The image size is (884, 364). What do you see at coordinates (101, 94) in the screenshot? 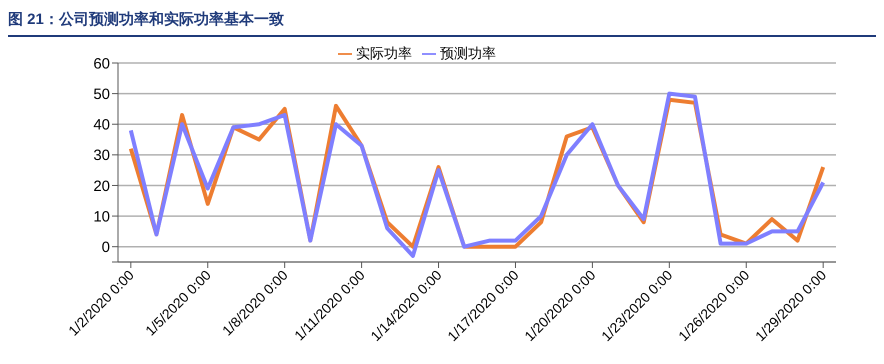
I see `y-tick-label: 50` at bounding box center [101, 94].